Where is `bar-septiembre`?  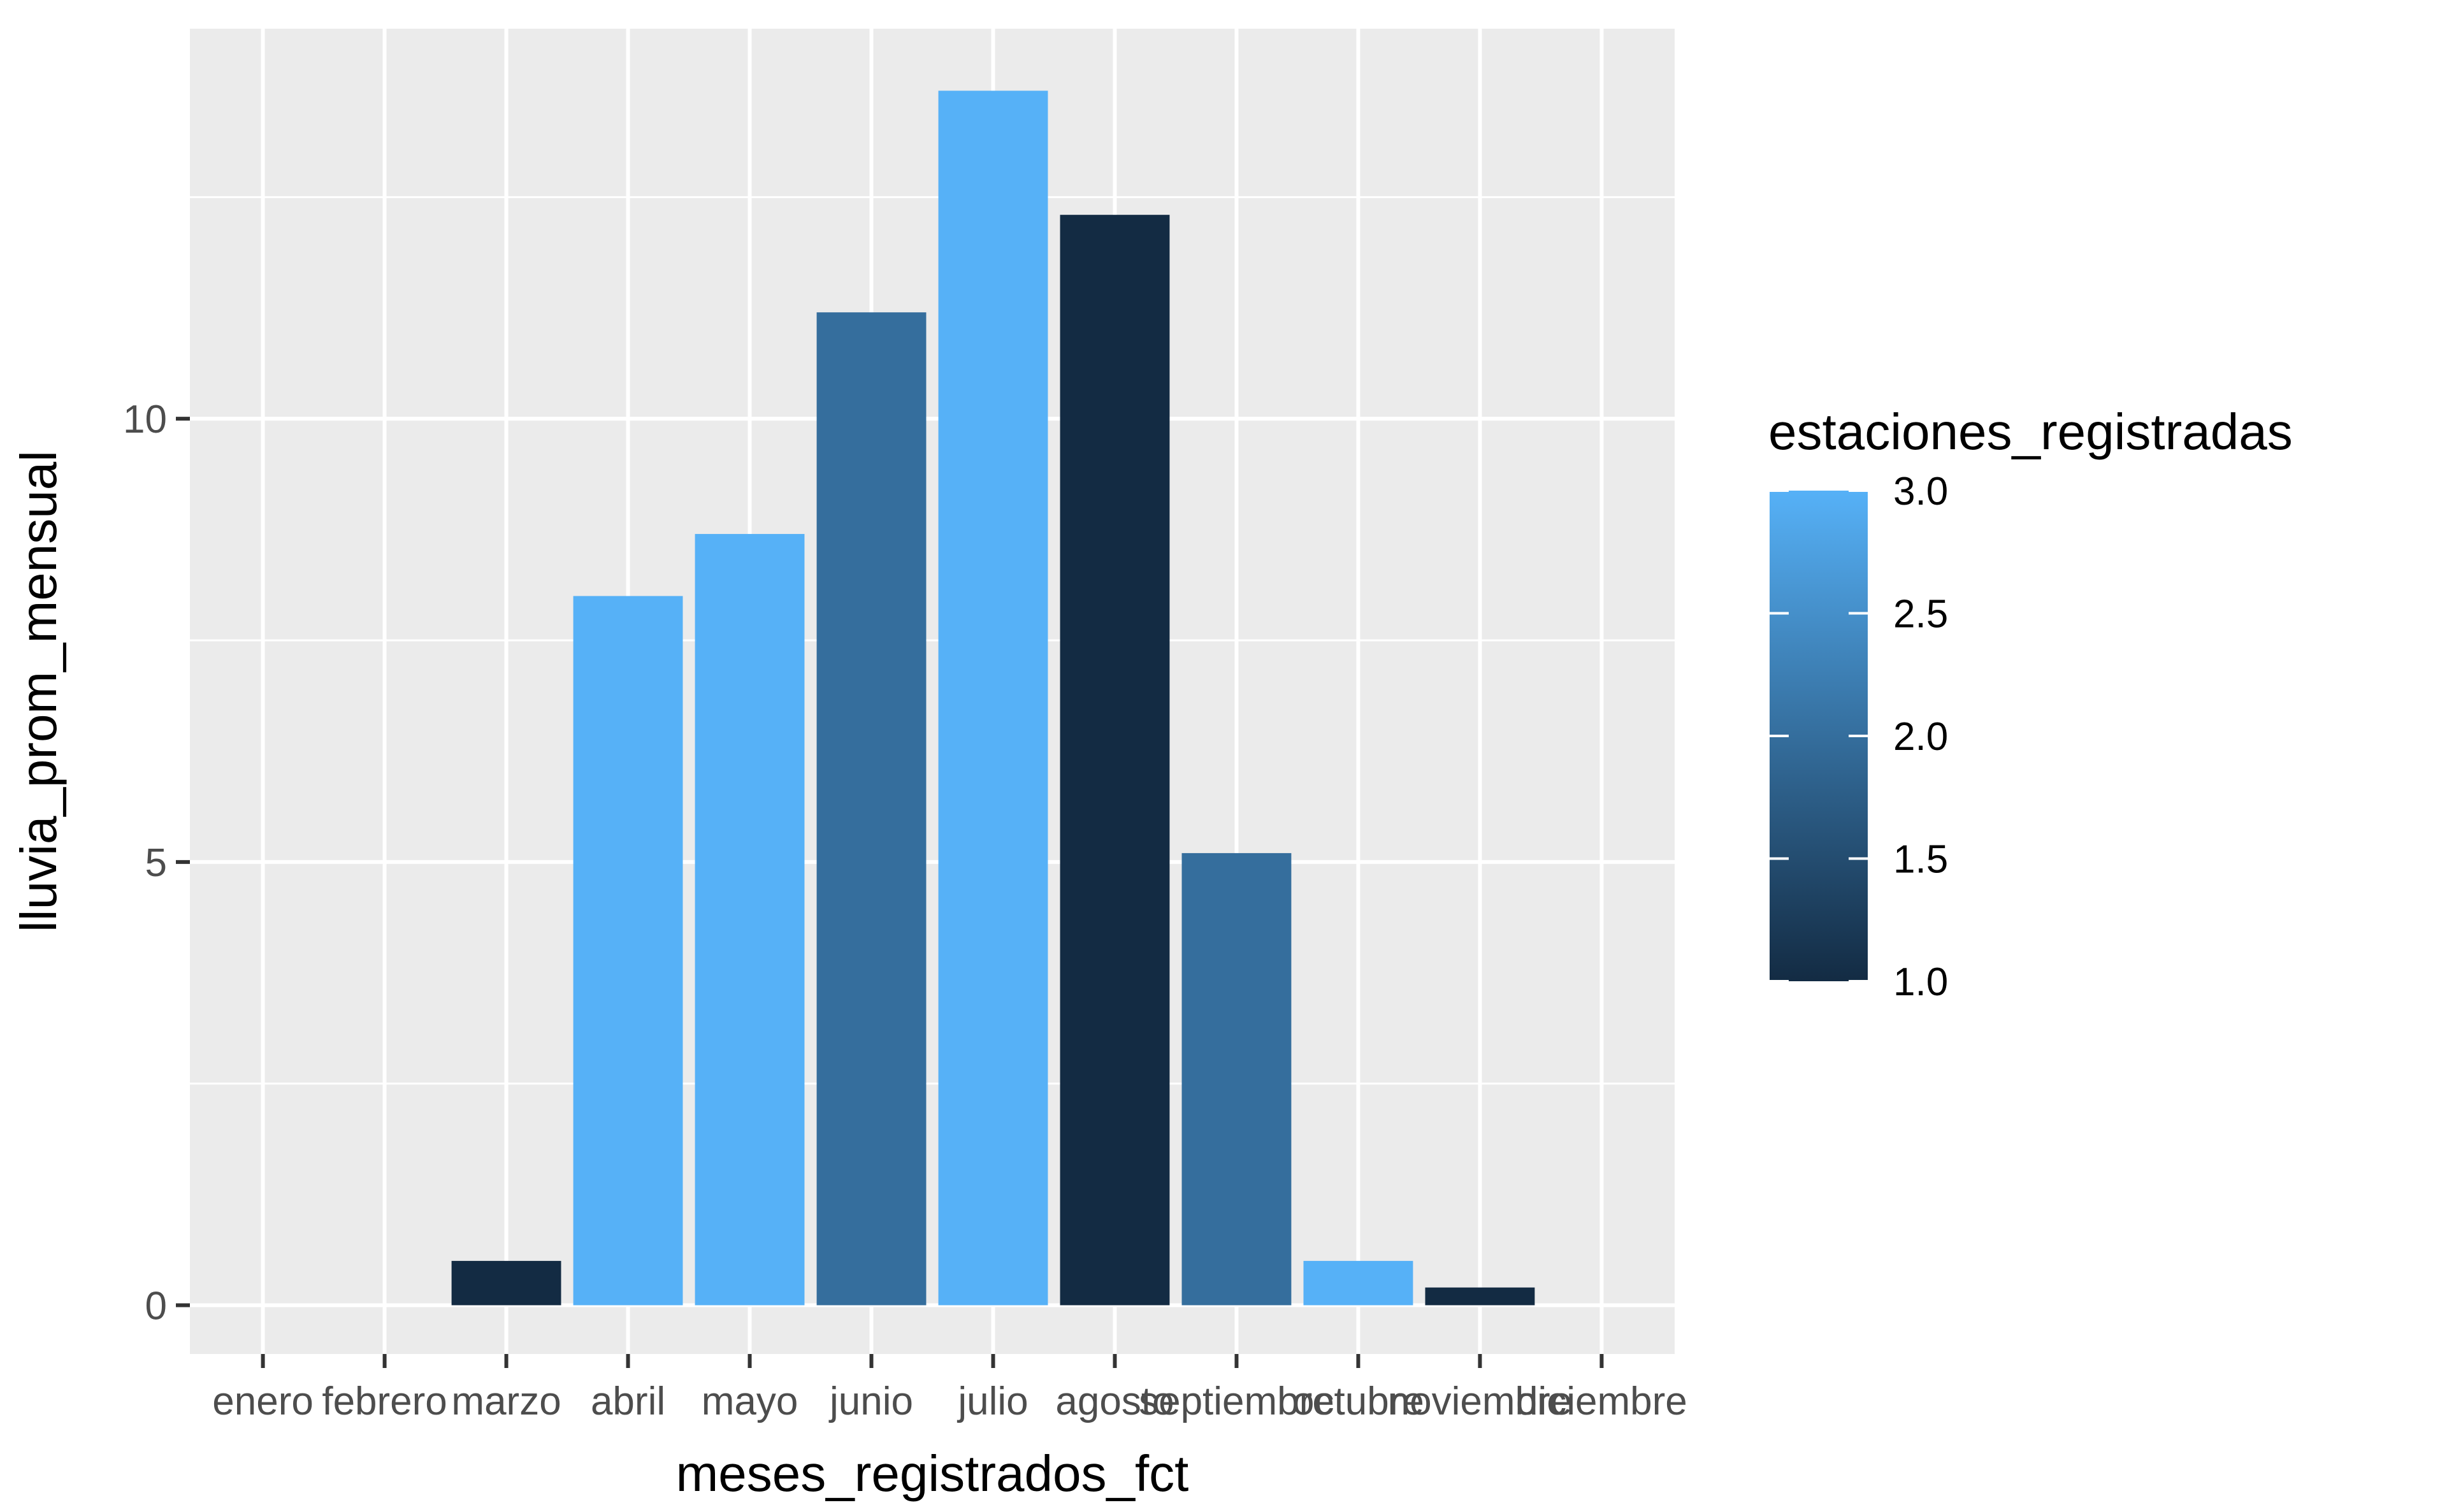
bar-septiembre is located at coordinates (1236, 1079).